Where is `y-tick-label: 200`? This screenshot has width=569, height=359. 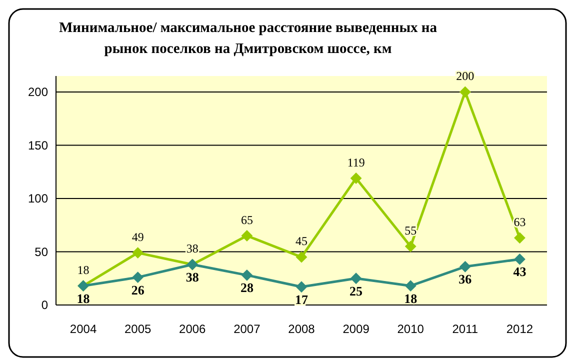 y-tick-label: 200 is located at coordinates (38, 92).